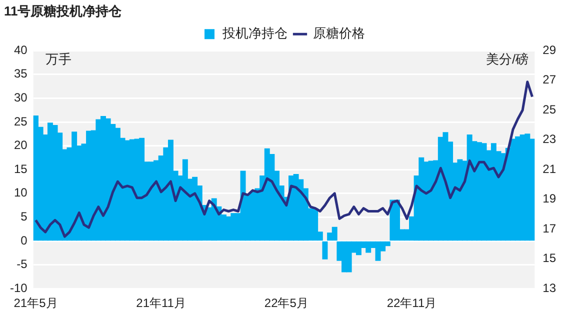  Describe the element at coordinates (21, 49) in the screenshot. I see `y-tick-label: 40` at that location.